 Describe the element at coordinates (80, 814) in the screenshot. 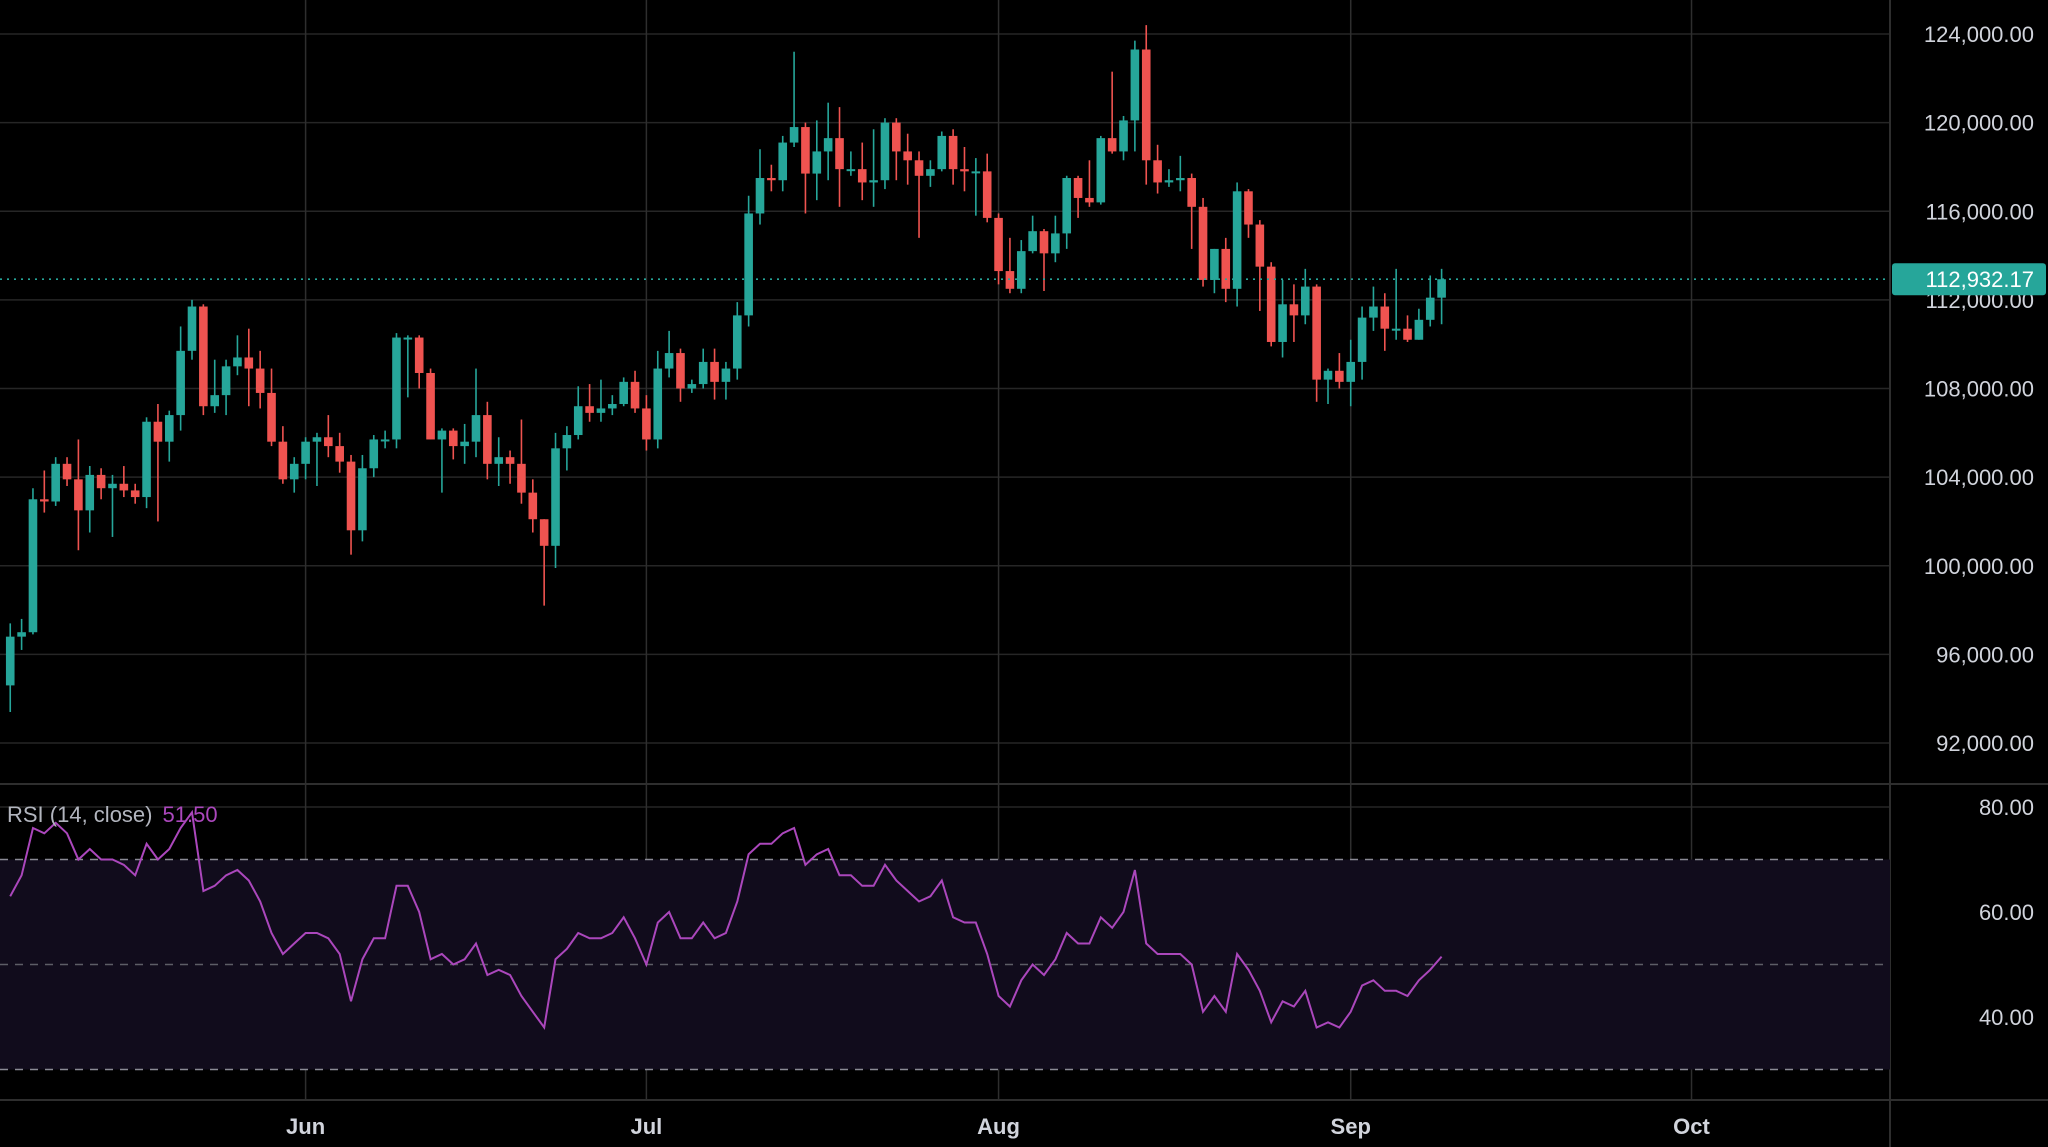

I see `rsi-title: RSI (14, close)` at that location.